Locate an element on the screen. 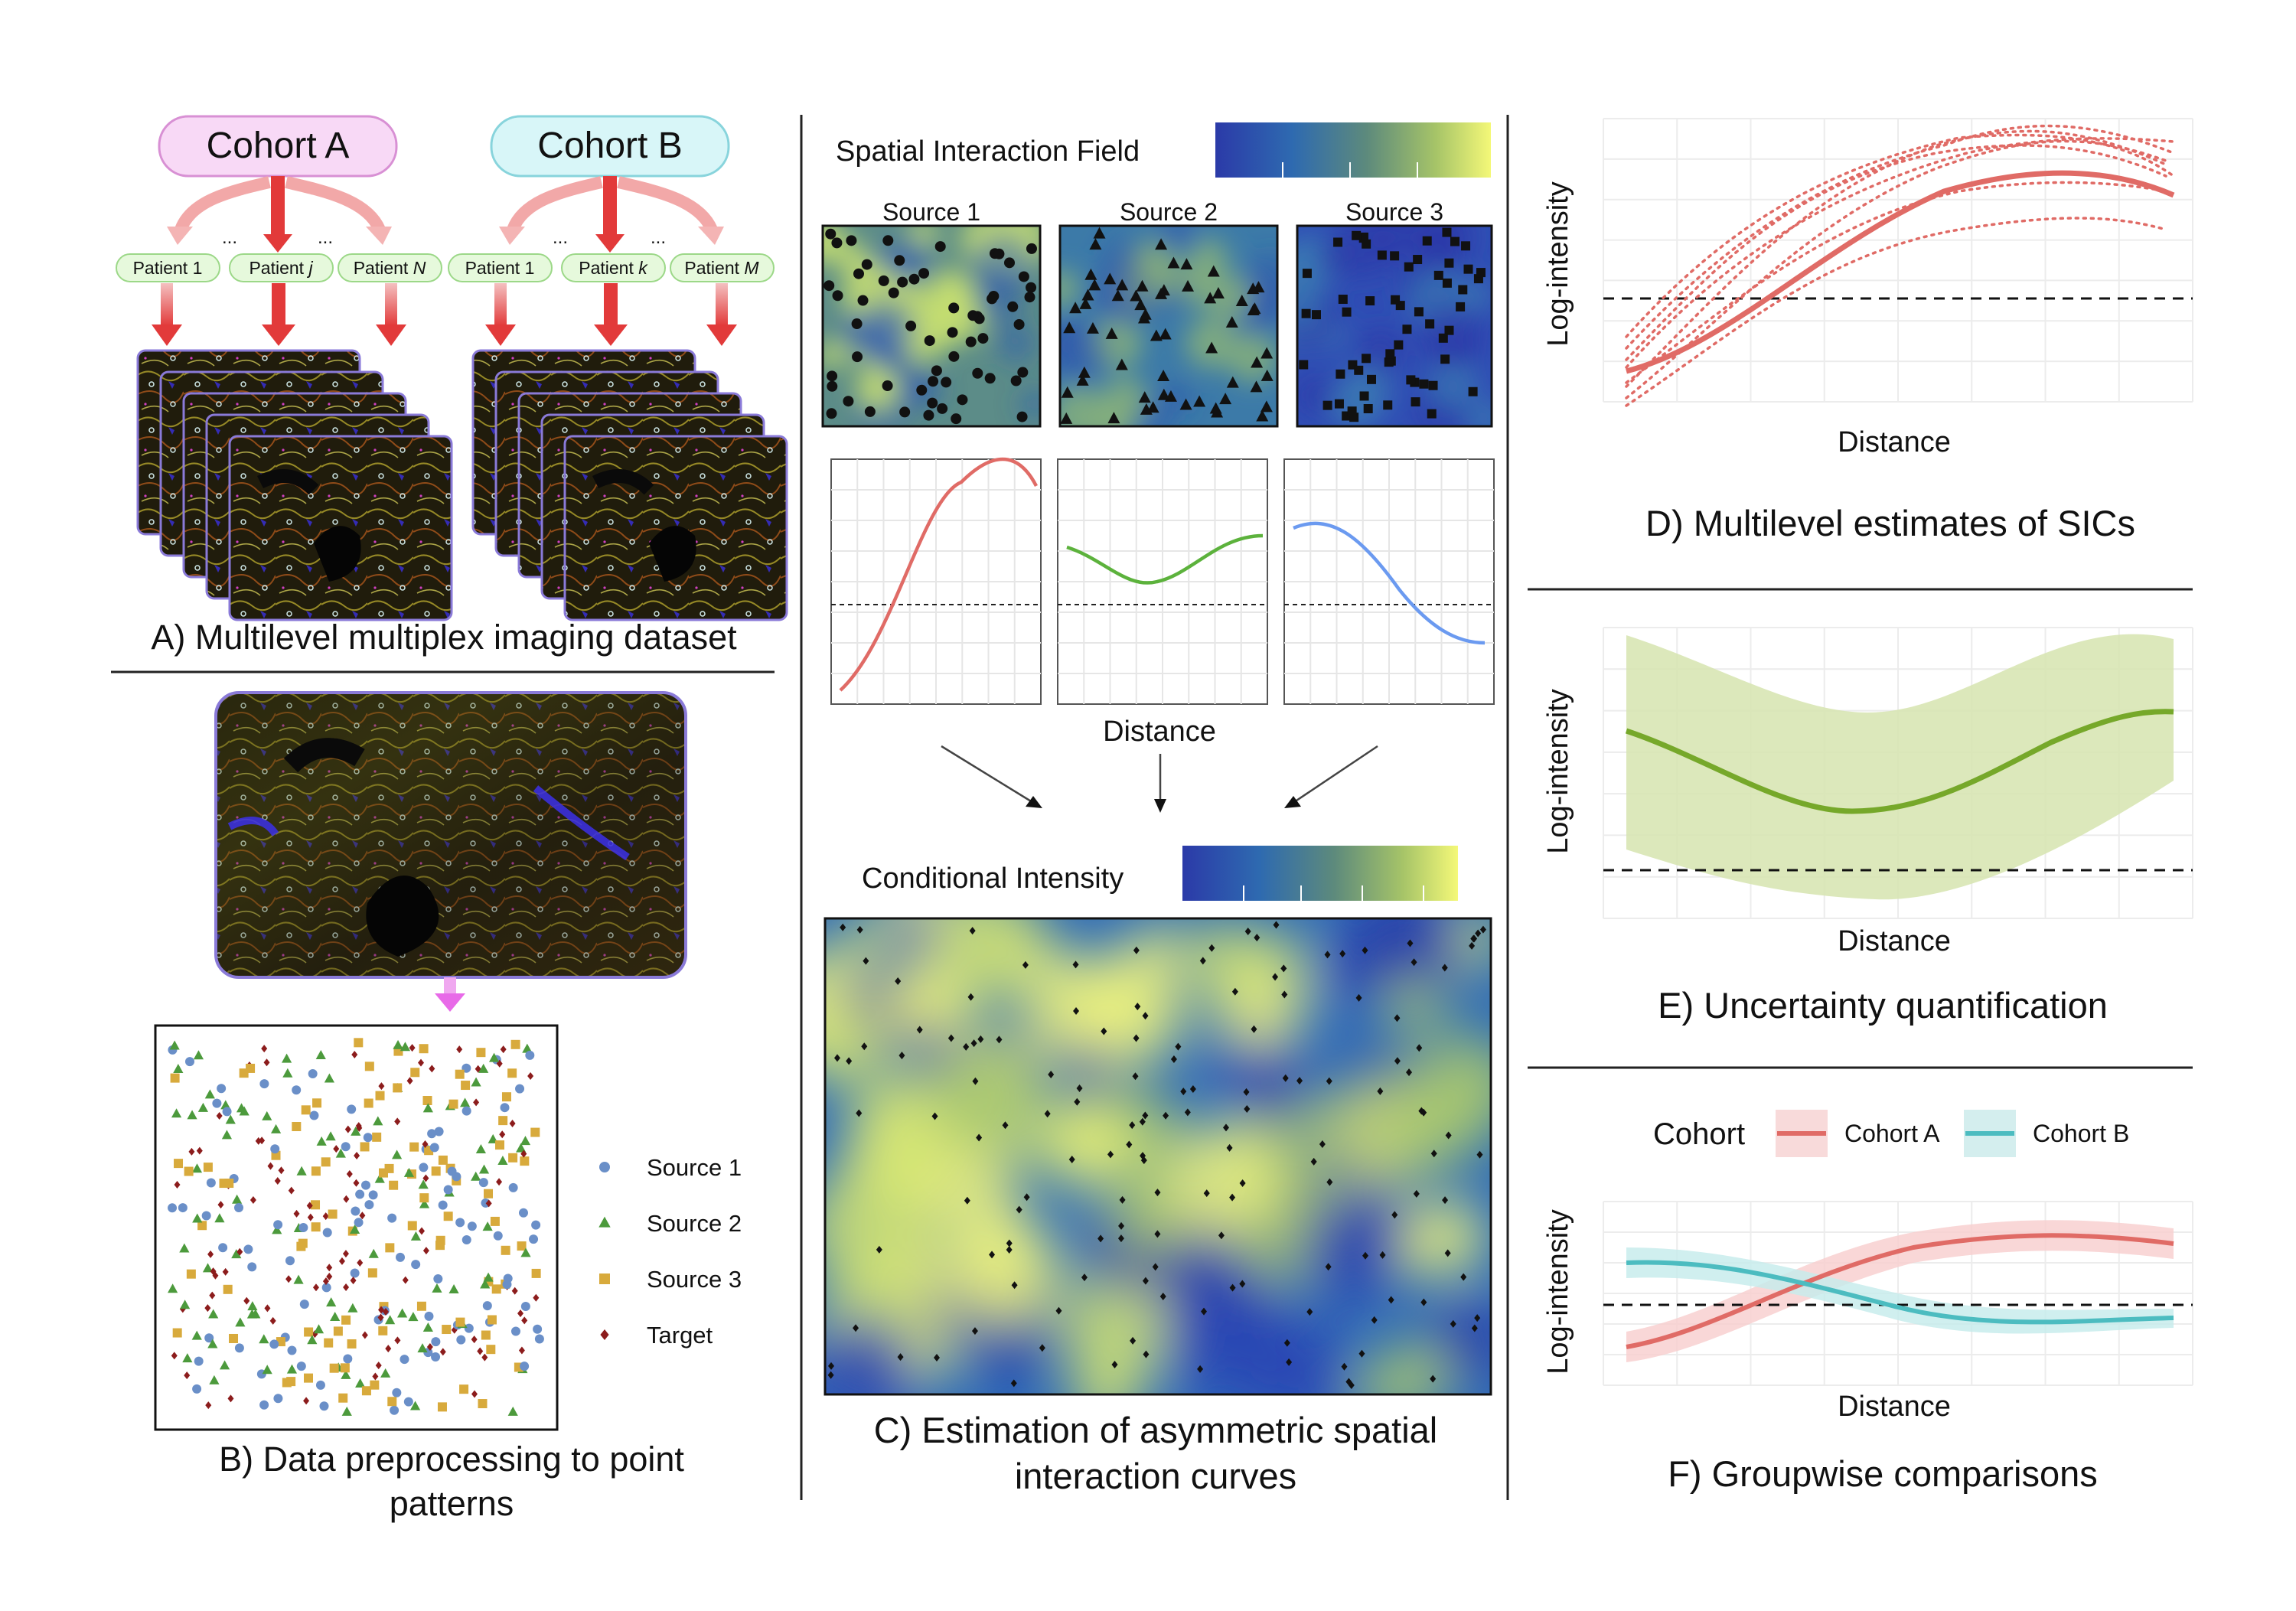 This screenshot has height=1611, width=2296. caption-e: E) Uncertainty quantification is located at coordinates (1883, 1005).